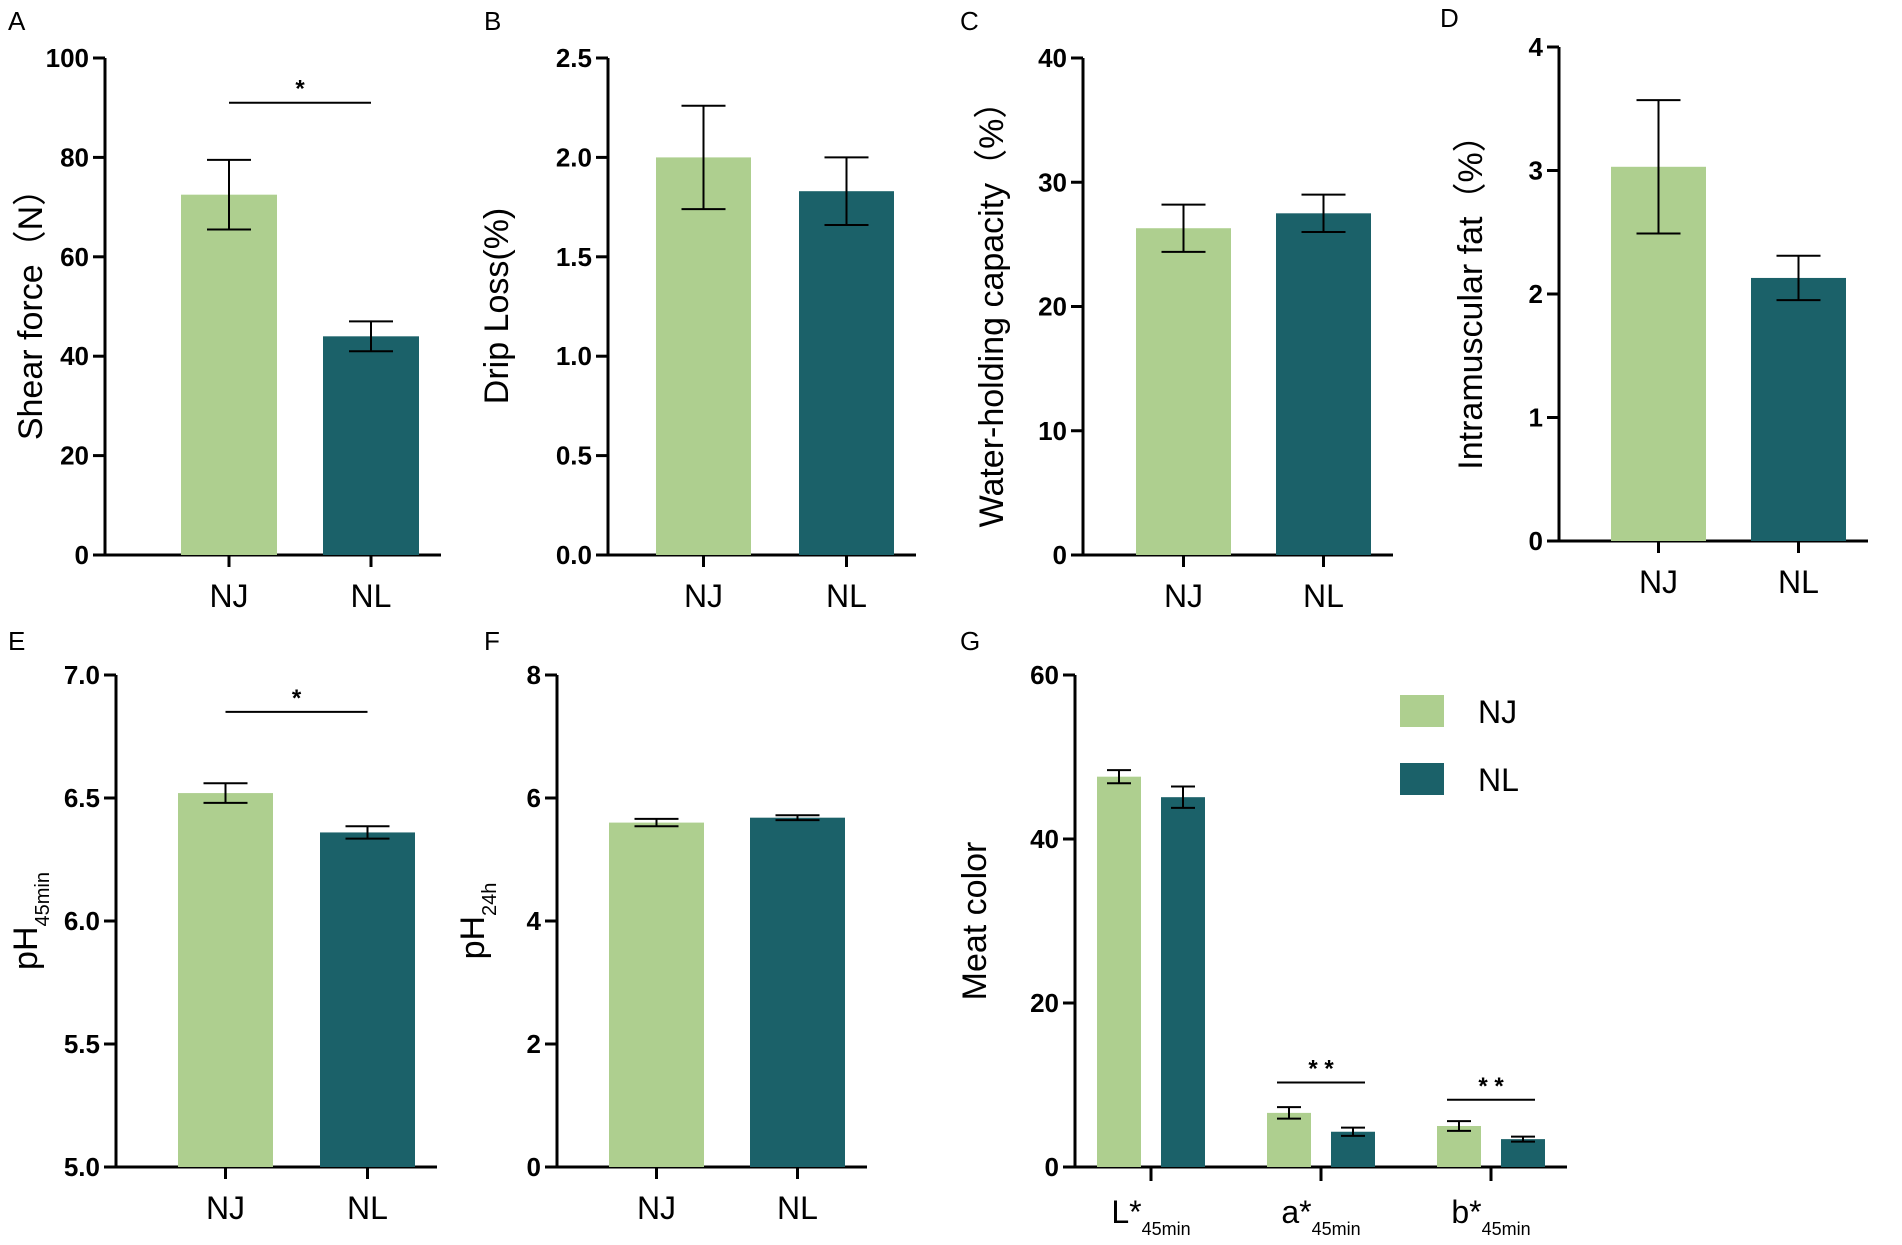 Image resolution: width=1902 pixels, height=1245 pixels. I want to click on panel-e: E 5.0 5.5 6.0 6.5 7.0 pH45min NJ NL *, so click(222, 926).